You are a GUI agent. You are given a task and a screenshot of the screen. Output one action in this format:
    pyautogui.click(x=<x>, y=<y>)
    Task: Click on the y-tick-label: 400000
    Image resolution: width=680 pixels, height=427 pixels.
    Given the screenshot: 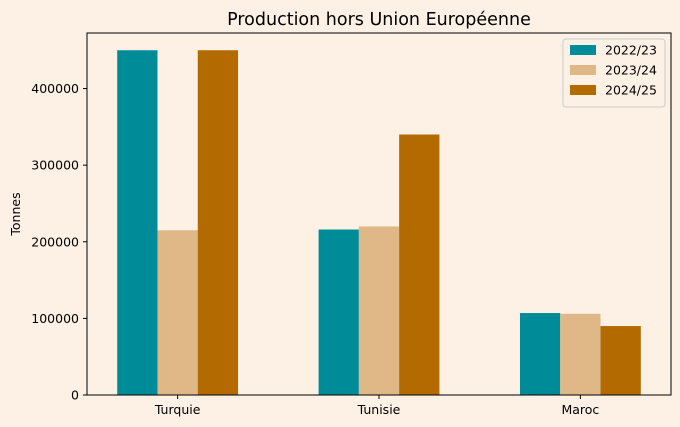 What is the action you would take?
    pyautogui.click(x=55, y=88)
    